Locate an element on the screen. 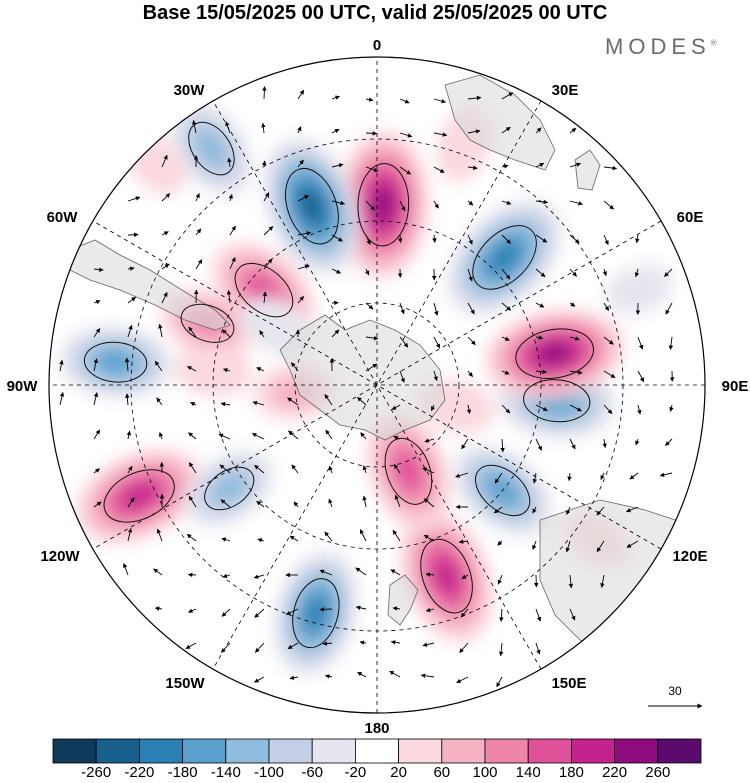  label-90e: 90E is located at coordinates (735, 386).